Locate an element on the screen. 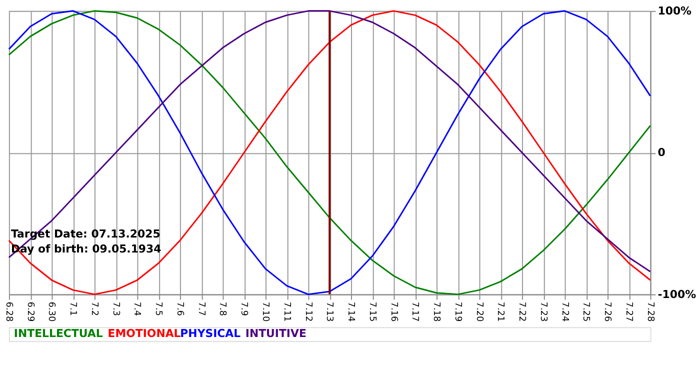 The image size is (700, 380). y-tick-label: 0 is located at coordinates (662, 153).